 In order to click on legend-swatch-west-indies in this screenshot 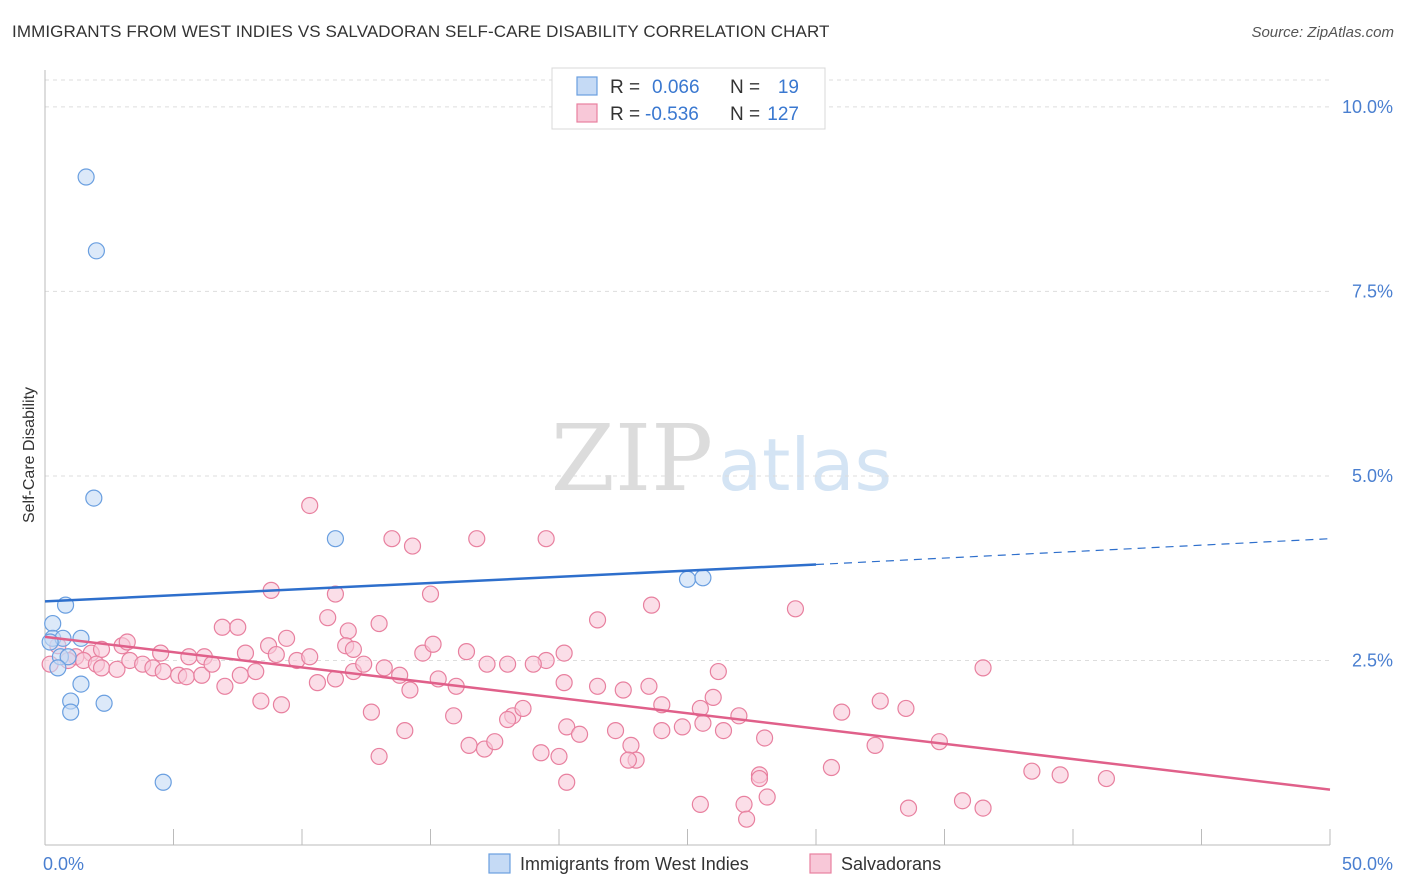, I will do `click(499, 863)`.